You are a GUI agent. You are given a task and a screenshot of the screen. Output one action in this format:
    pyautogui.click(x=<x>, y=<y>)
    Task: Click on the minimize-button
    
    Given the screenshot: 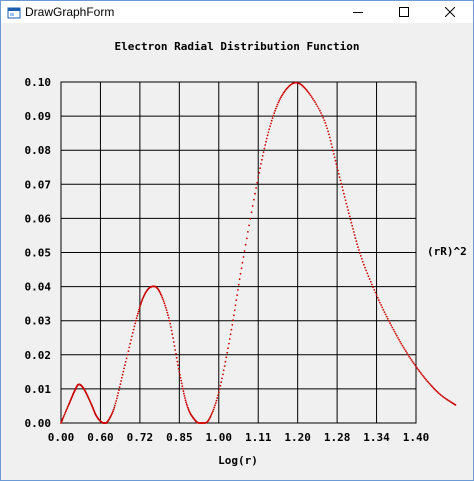 What is the action you would take?
    pyautogui.click(x=358, y=12)
    